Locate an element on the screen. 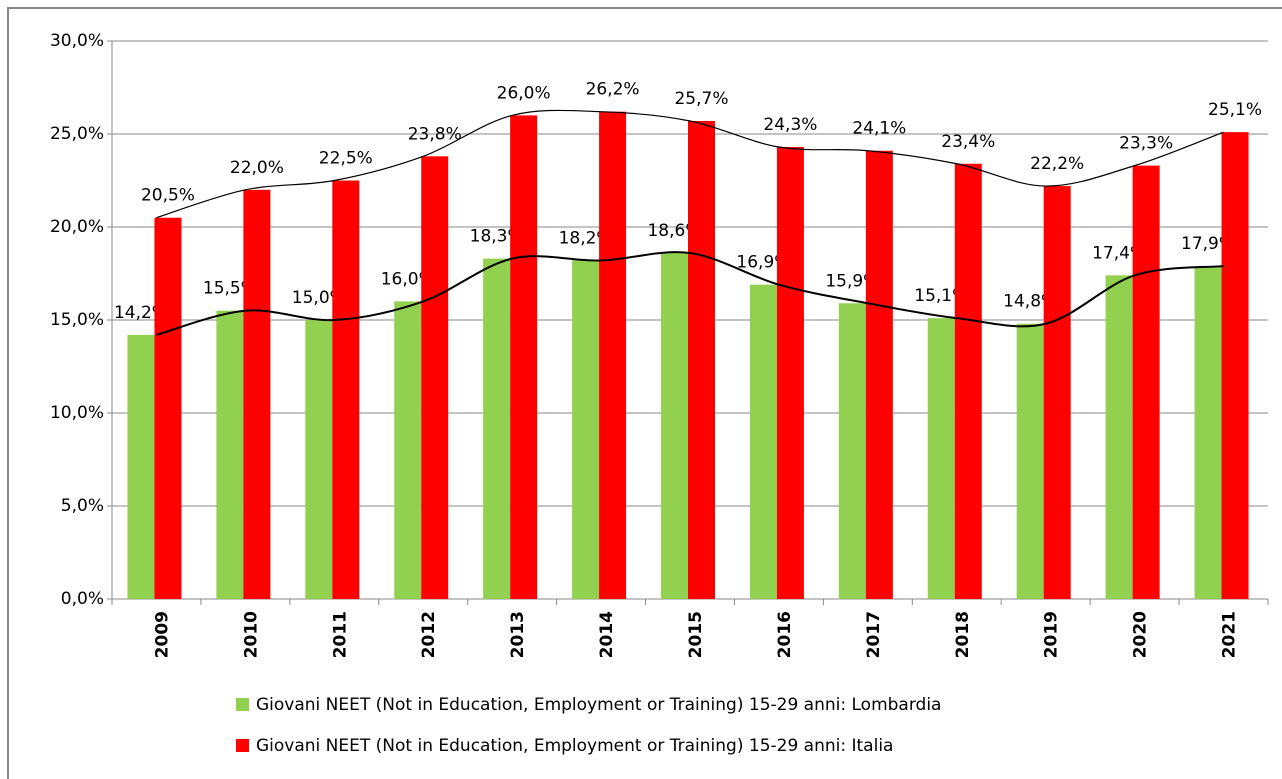 The image size is (1282, 779). data-label: 22,5% is located at coordinates (346, 159).